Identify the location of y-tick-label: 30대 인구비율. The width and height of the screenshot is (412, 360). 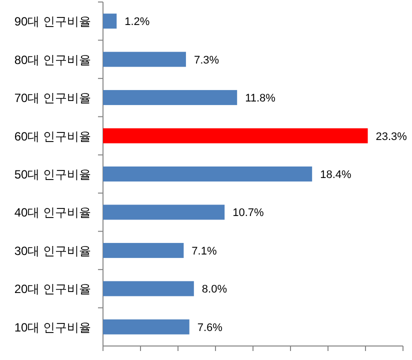
(52, 251).